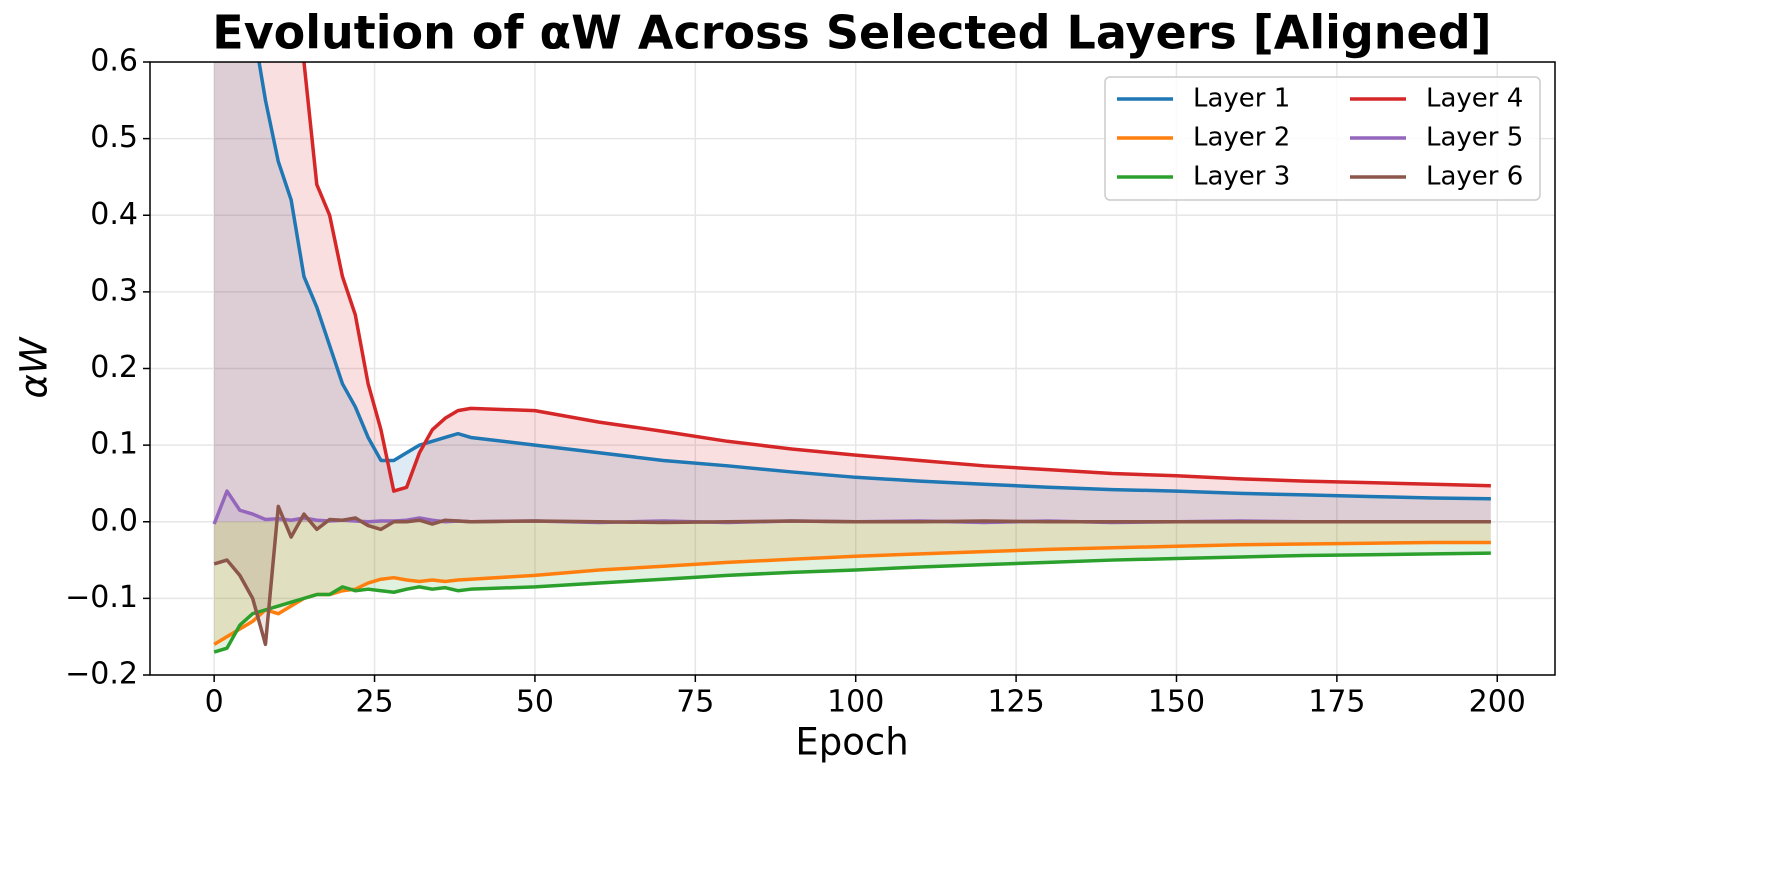 The width and height of the screenshot is (1785, 885). I want to click on y-tick-label: 0.0, so click(114, 520).